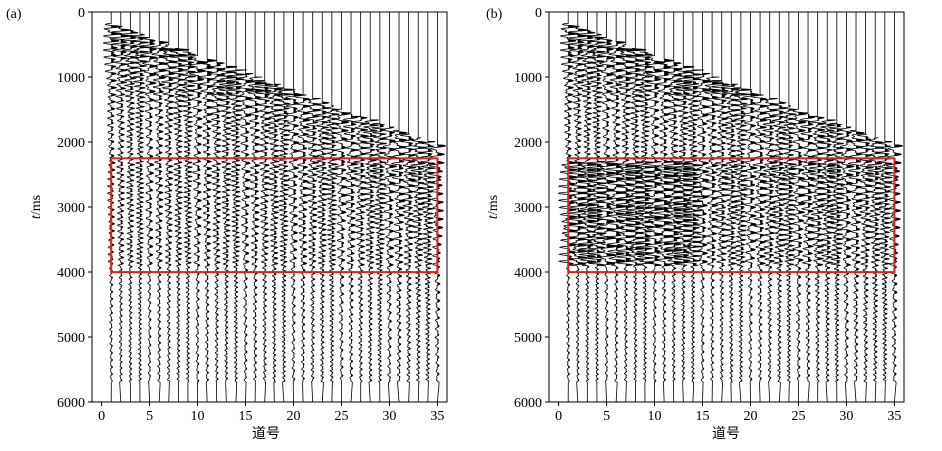 The height and width of the screenshot is (451, 942). Describe the element at coordinates (726, 434) in the screenshot. I see `panel-b-xlabel: 道号` at that location.